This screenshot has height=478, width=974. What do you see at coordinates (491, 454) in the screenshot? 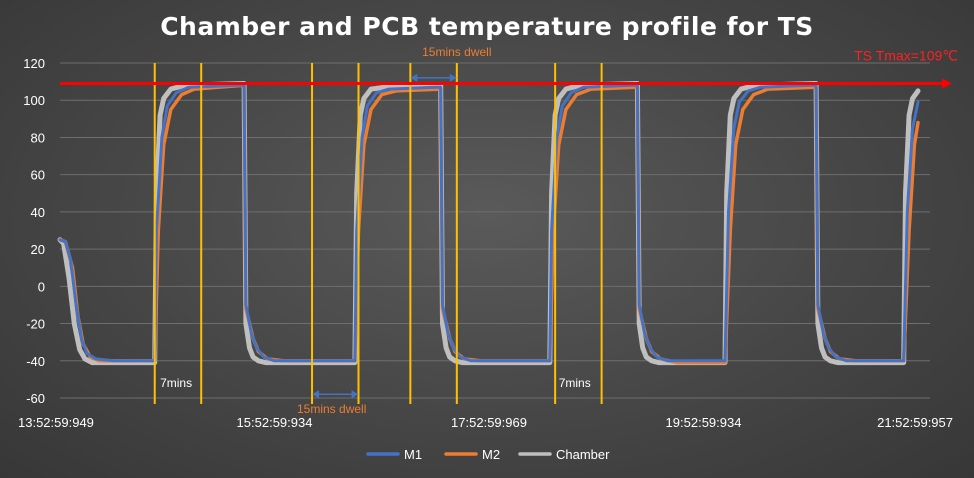
I see `legend-label-m2: M2` at bounding box center [491, 454].